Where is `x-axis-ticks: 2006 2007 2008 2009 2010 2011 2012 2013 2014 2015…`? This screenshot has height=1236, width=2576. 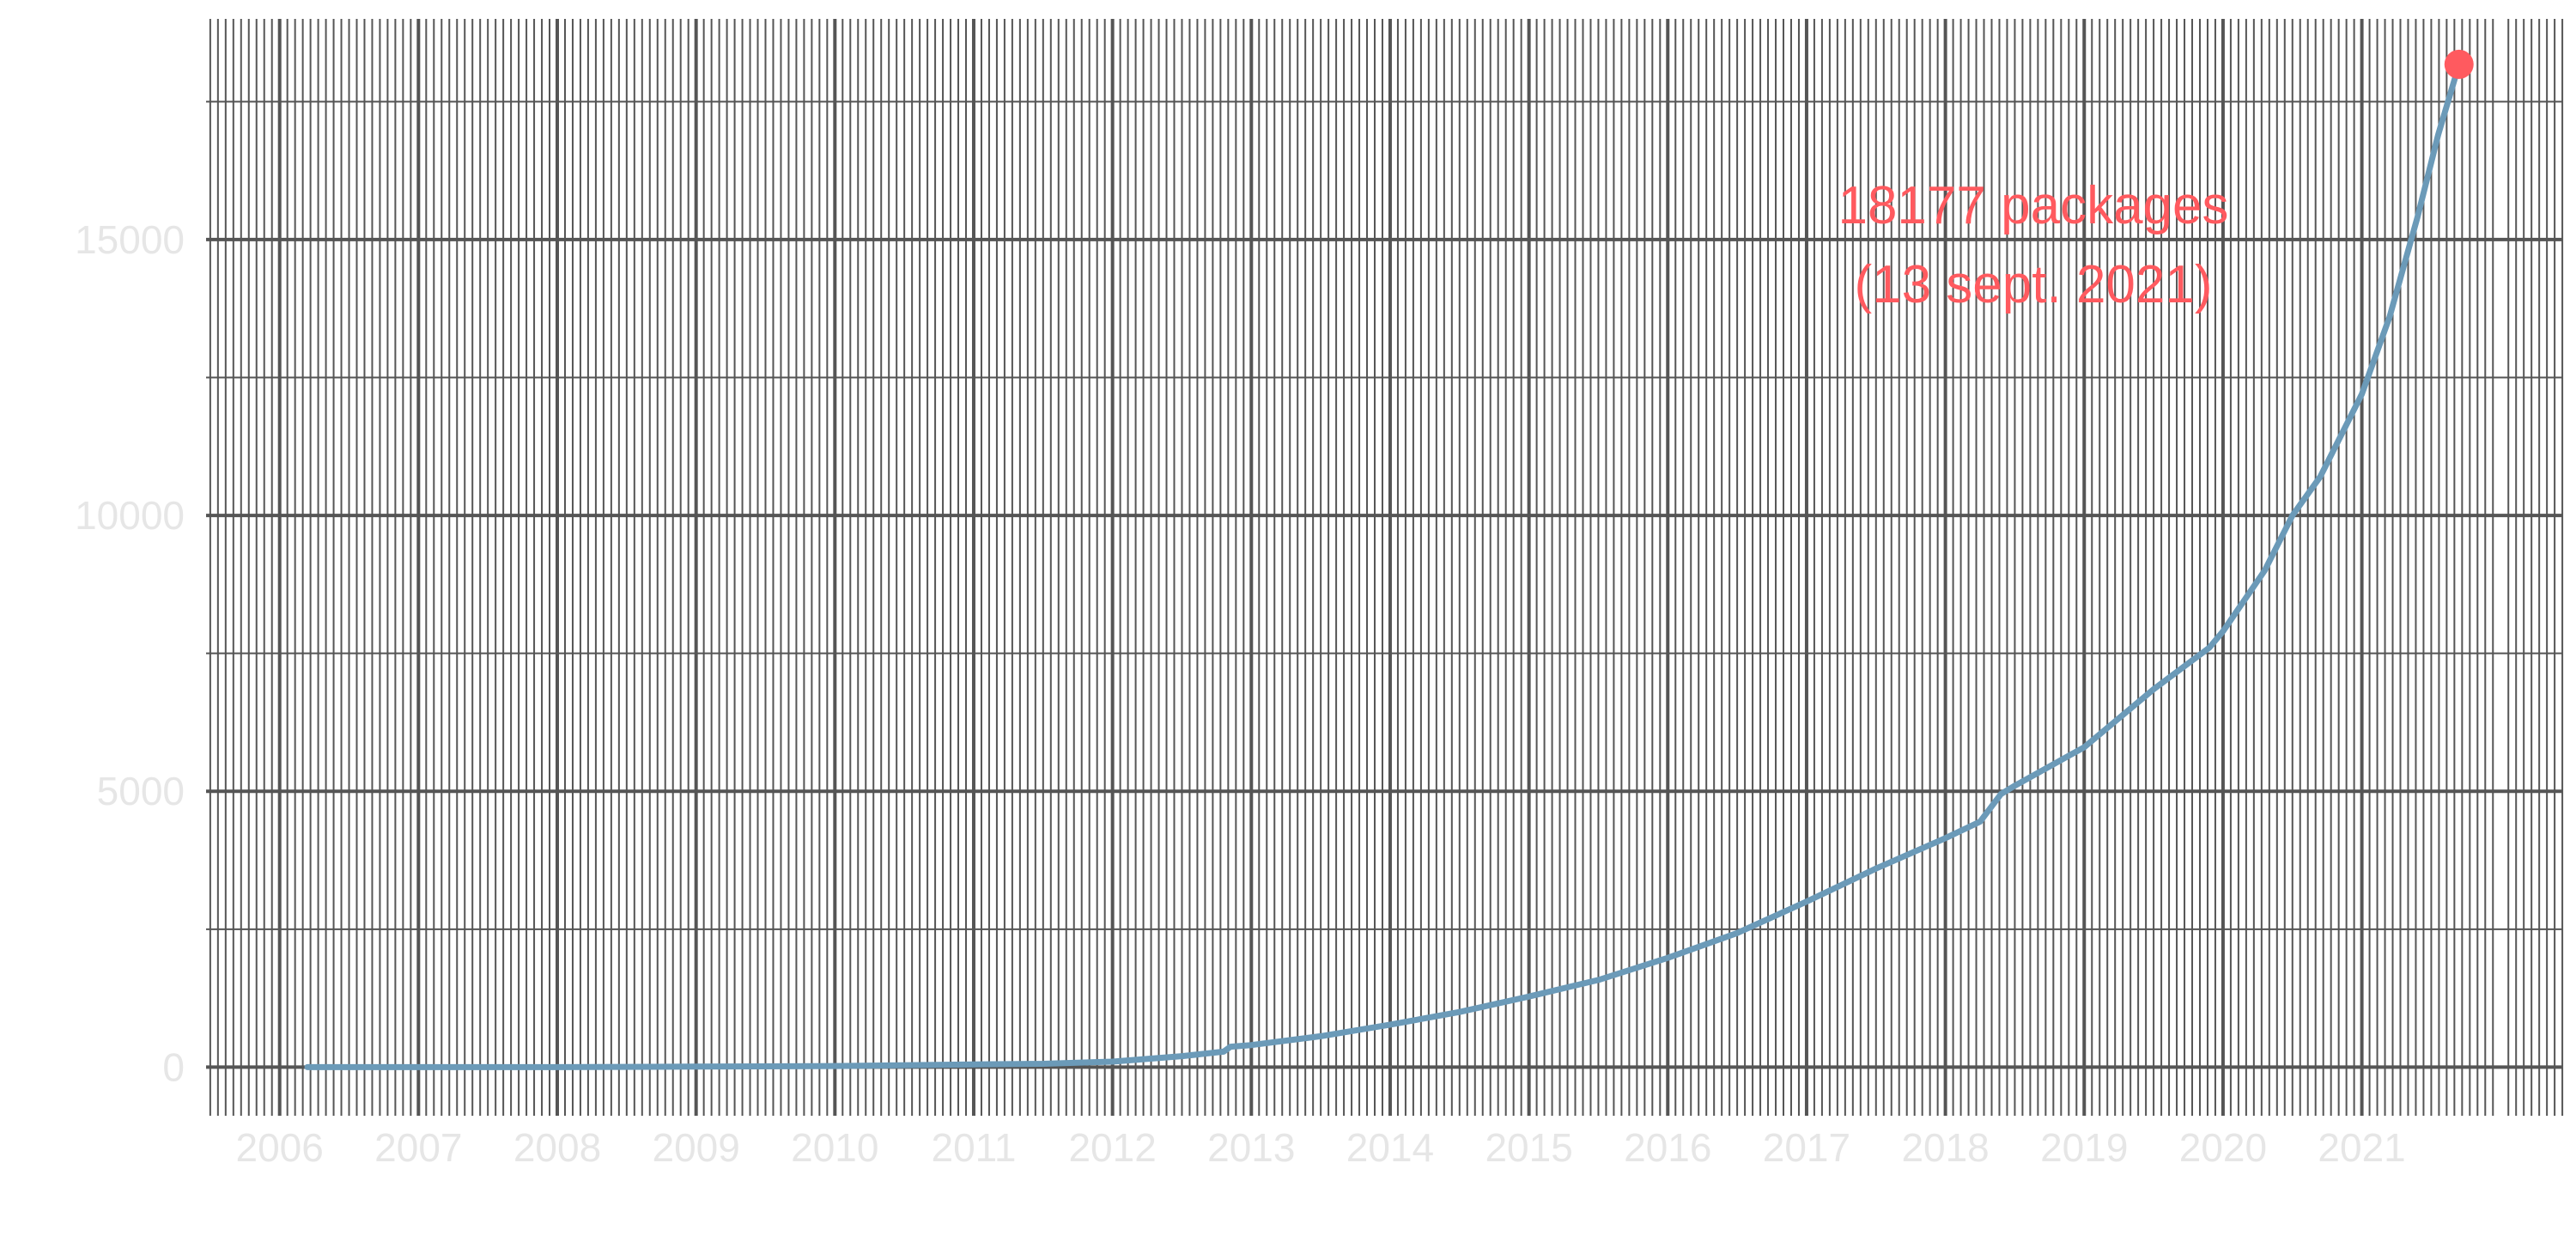
x-axis-ticks: 2006 2007 2008 2009 2010 2011 2012 2013 2014 2015… is located at coordinates (1321, 1147).